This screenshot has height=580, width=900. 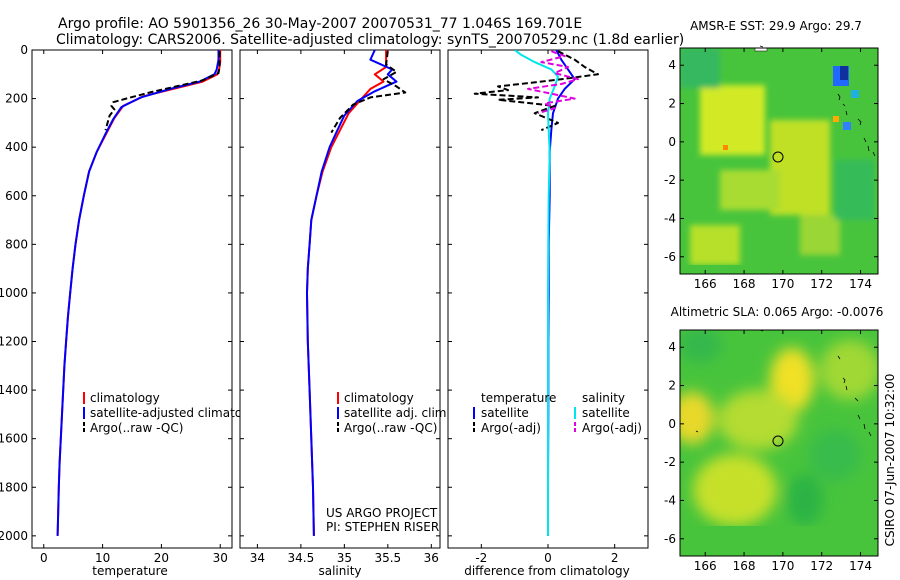 I want to click on lat-tick-label: -2, so click(x=670, y=180).